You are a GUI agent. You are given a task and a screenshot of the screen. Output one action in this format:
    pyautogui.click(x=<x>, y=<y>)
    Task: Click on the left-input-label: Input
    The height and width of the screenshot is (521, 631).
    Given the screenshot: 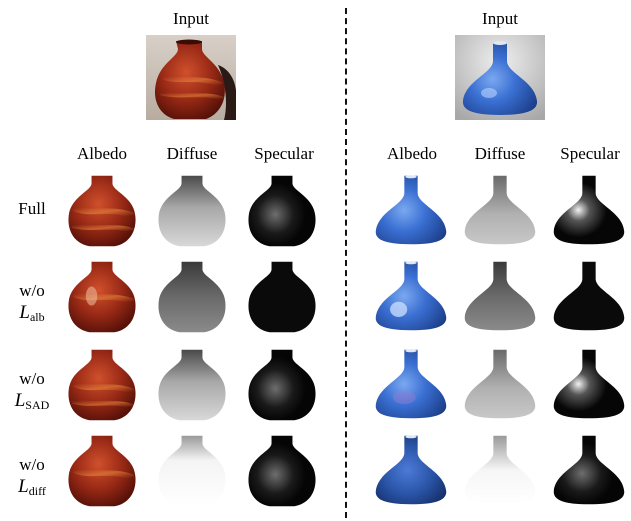 What is the action you would take?
    pyautogui.click(x=191, y=18)
    